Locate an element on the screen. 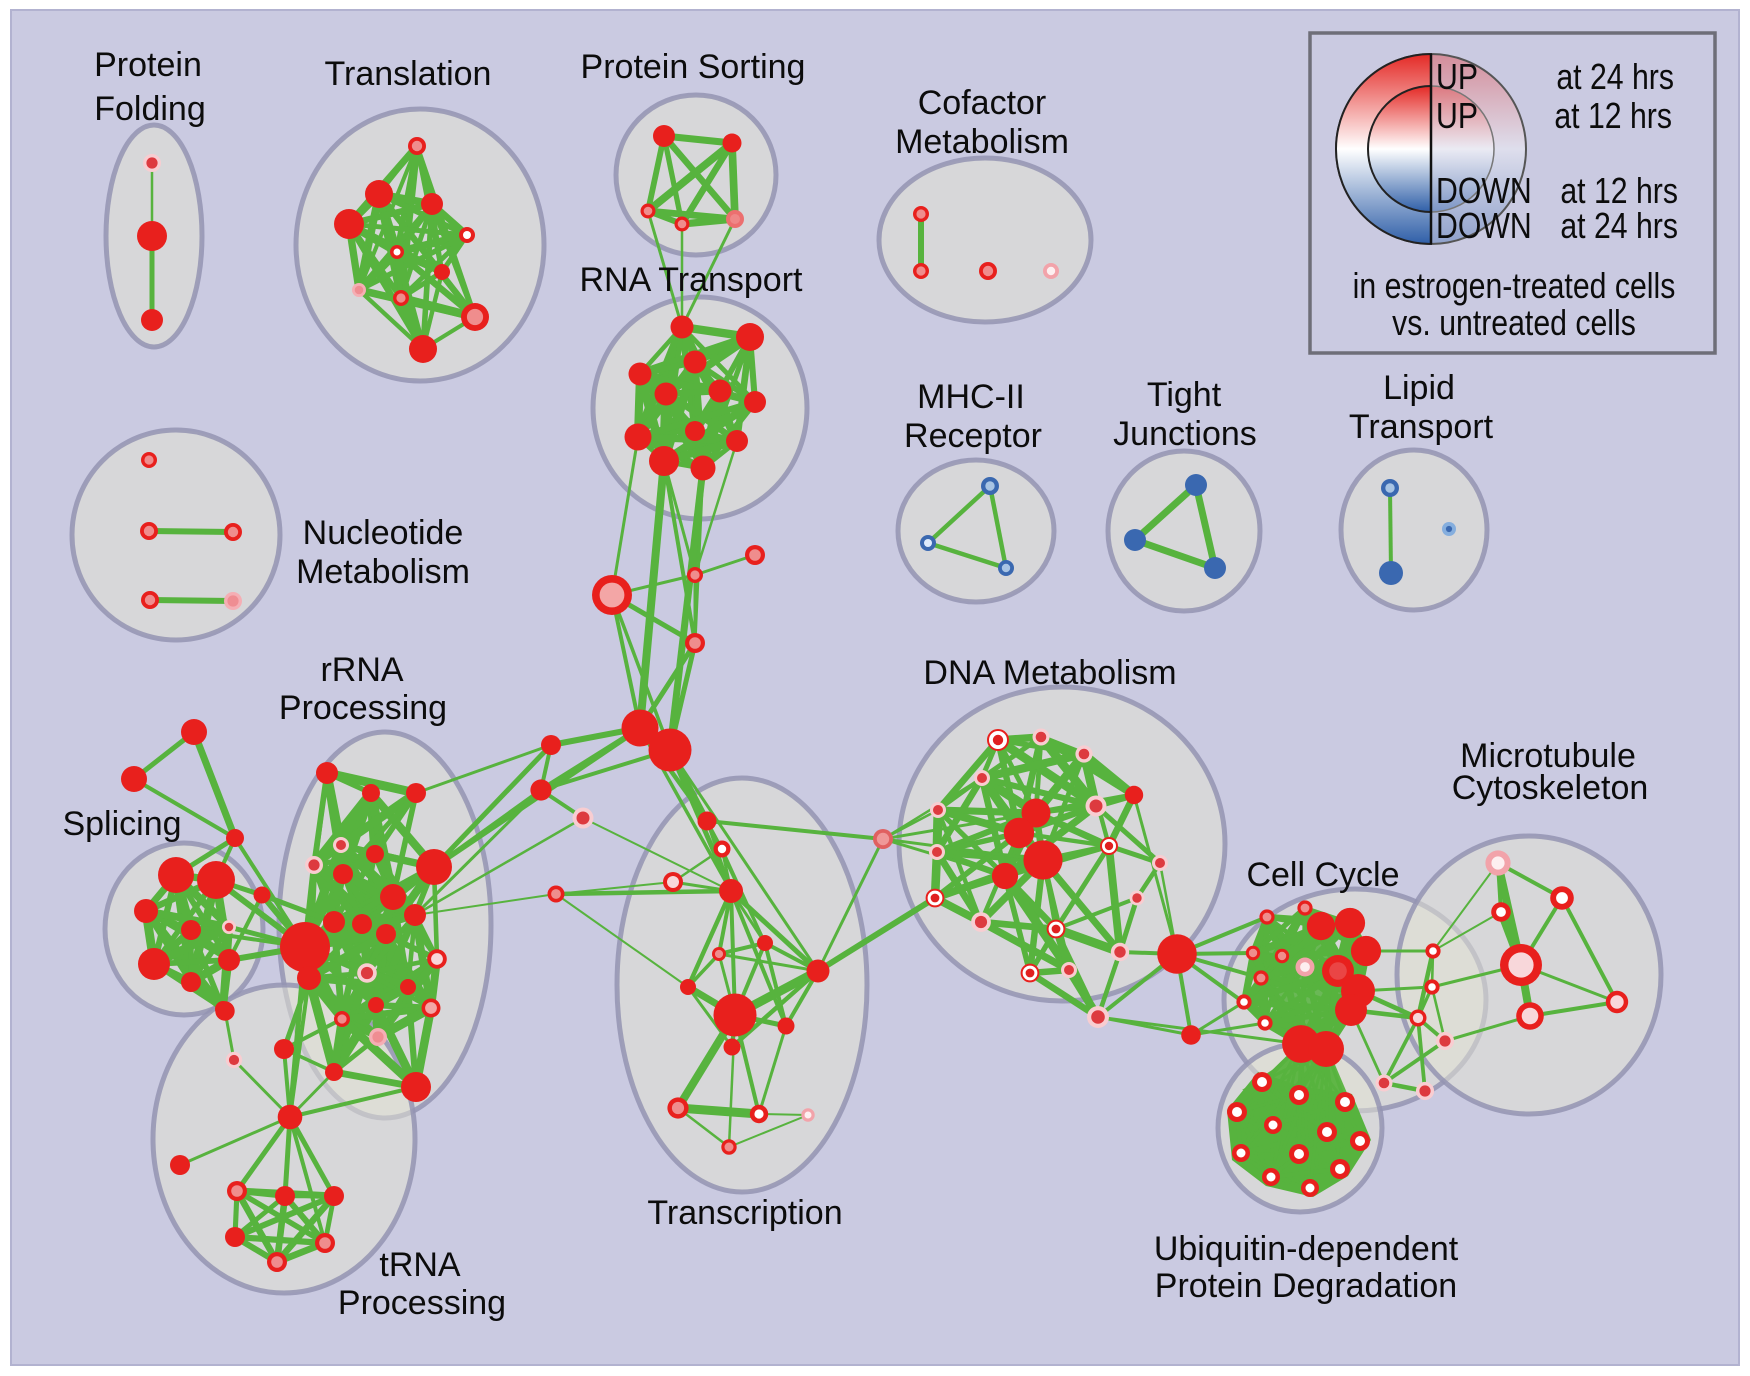 The width and height of the screenshot is (1750, 1376). svg-text: Translation is located at coordinates (408, 74).